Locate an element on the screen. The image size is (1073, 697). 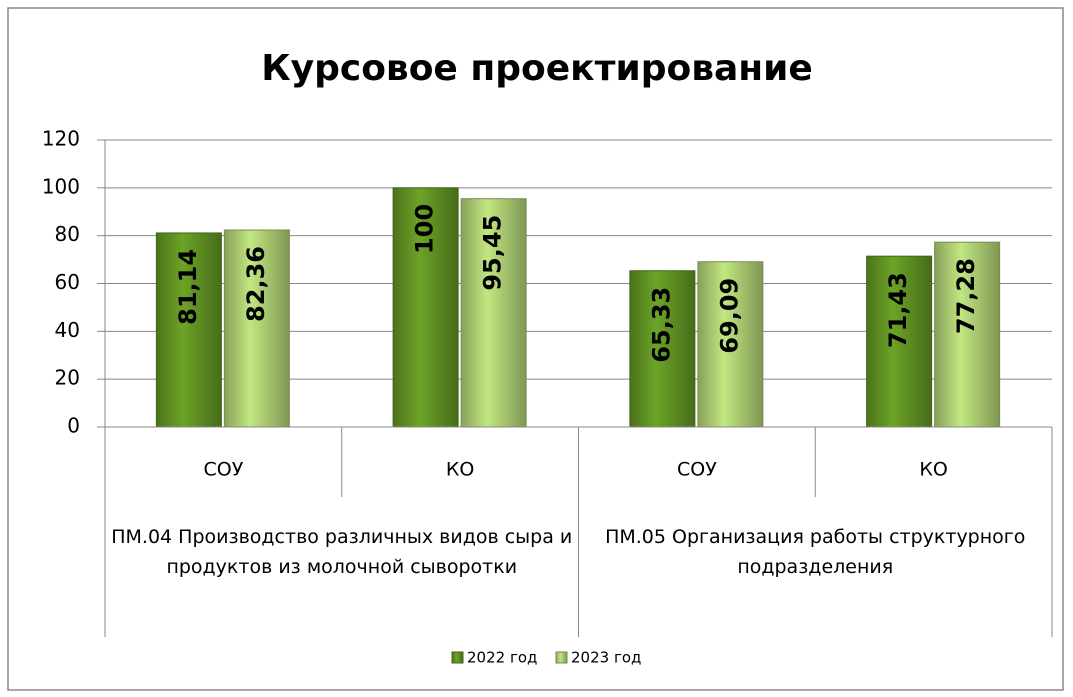
legend-label: 2023 год is located at coordinates (606, 658).